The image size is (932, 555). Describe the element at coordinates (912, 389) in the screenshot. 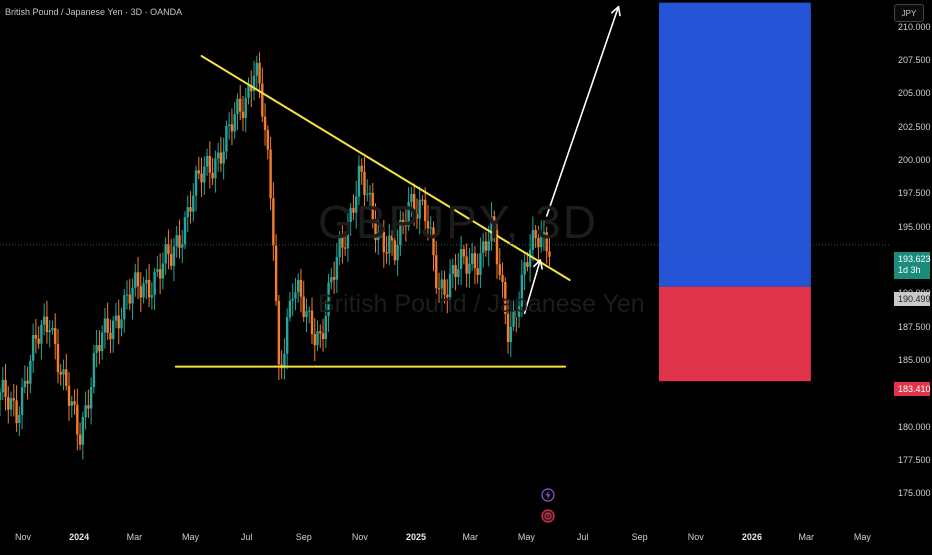

I see `stop-level-tag: 183.410` at that location.